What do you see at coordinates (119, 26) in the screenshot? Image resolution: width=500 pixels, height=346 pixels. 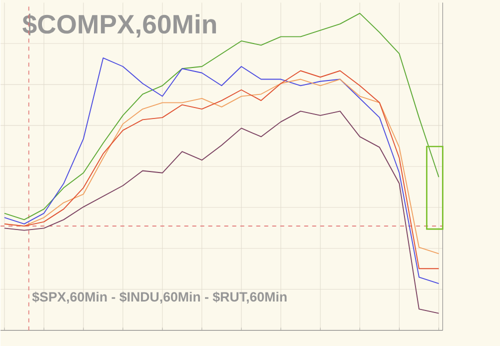 I see `chart-title: $COMPX,60Min` at bounding box center [119, 26].